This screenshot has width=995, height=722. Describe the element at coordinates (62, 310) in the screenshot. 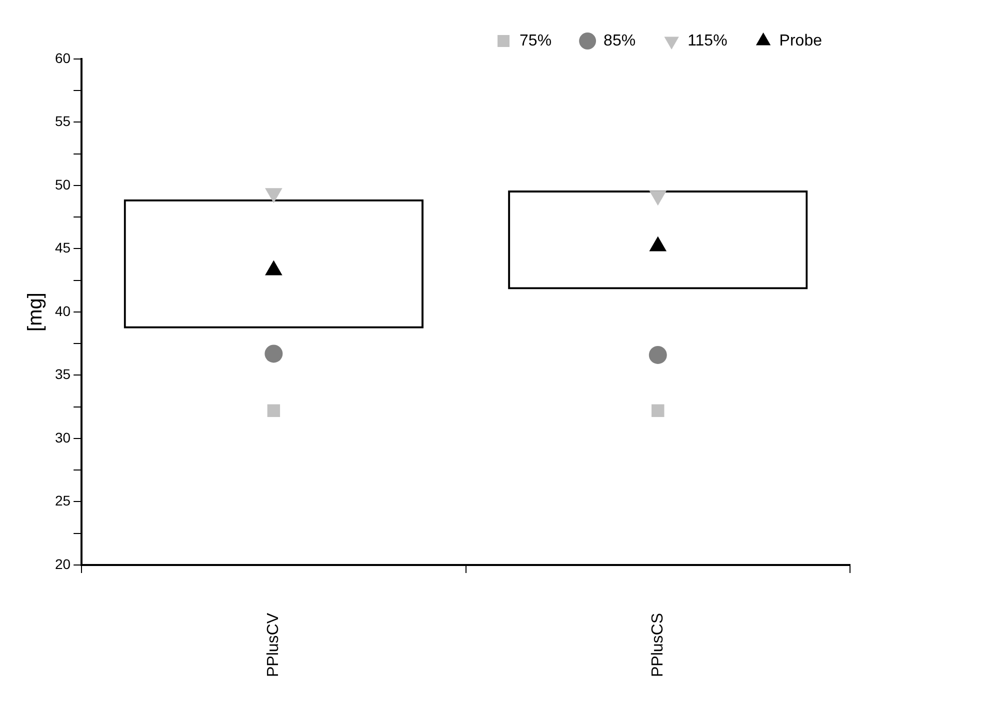

I see `y-tick-label: 40` at that location.